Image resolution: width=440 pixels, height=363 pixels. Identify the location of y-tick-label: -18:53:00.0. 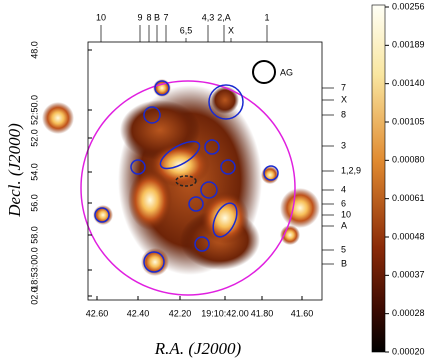
(34, 270).